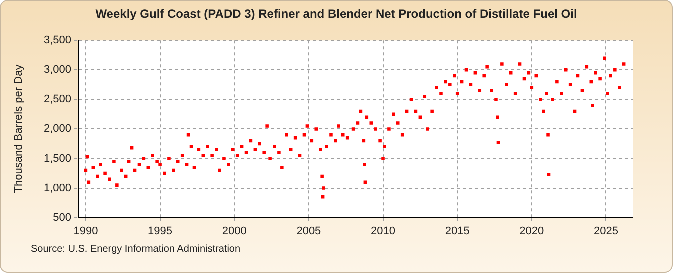  I want to click on chart-title: Weekly Gulf Coast (PADD 3) Refiner and Blender Net Production of Distillate Fuel Oil, so click(336, 14).